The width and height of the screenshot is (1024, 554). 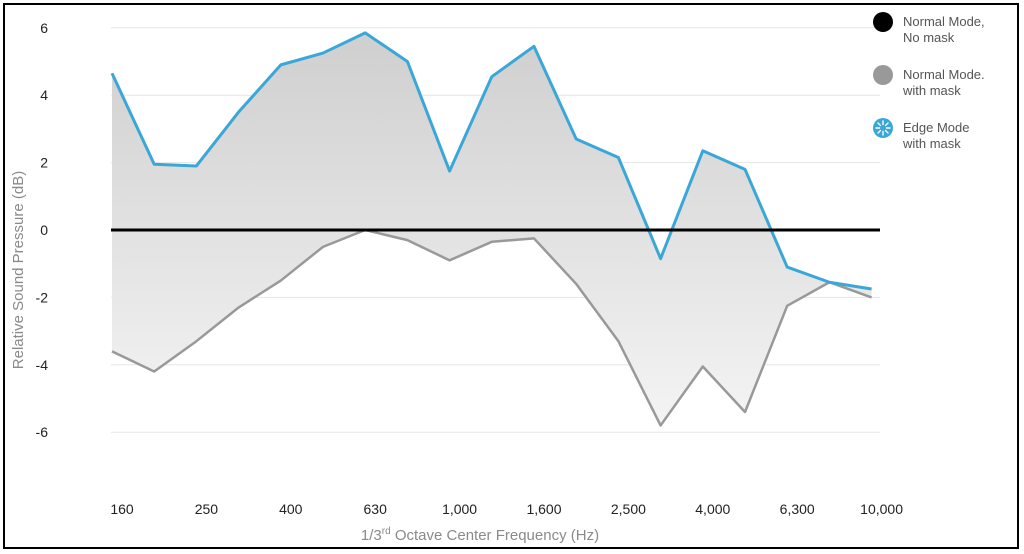 What do you see at coordinates (480, 535) in the screenshot?
I see `x-axis-title: 1/3rd Octave Center Frequency (Hz)` at bounding box center [480, 535].